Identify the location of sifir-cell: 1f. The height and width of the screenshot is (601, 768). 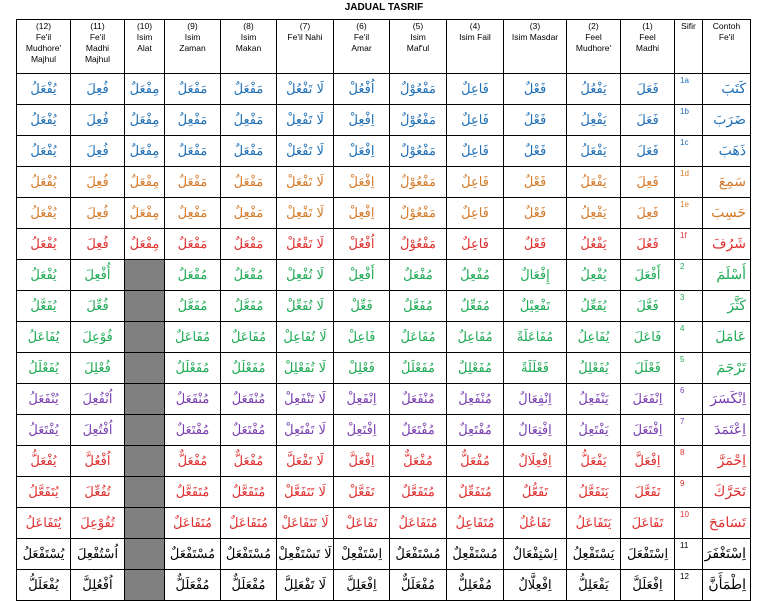
(688, 244).